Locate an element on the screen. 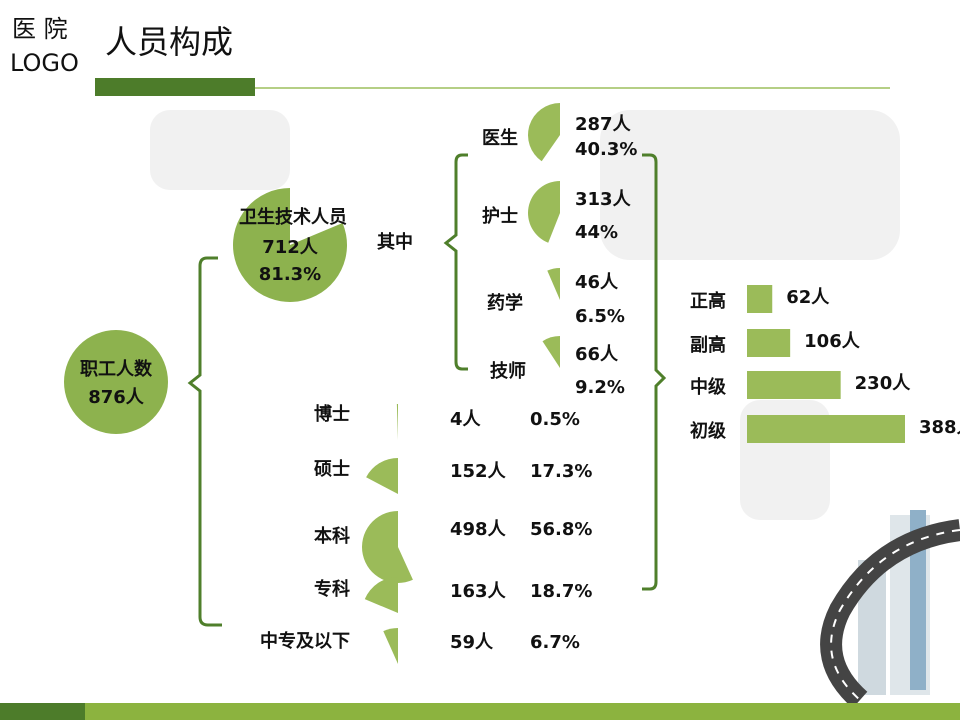 Image resolution: width=960 pixels, height=724 pixels. role-label: 药学 is located at coordinates (505, 303).